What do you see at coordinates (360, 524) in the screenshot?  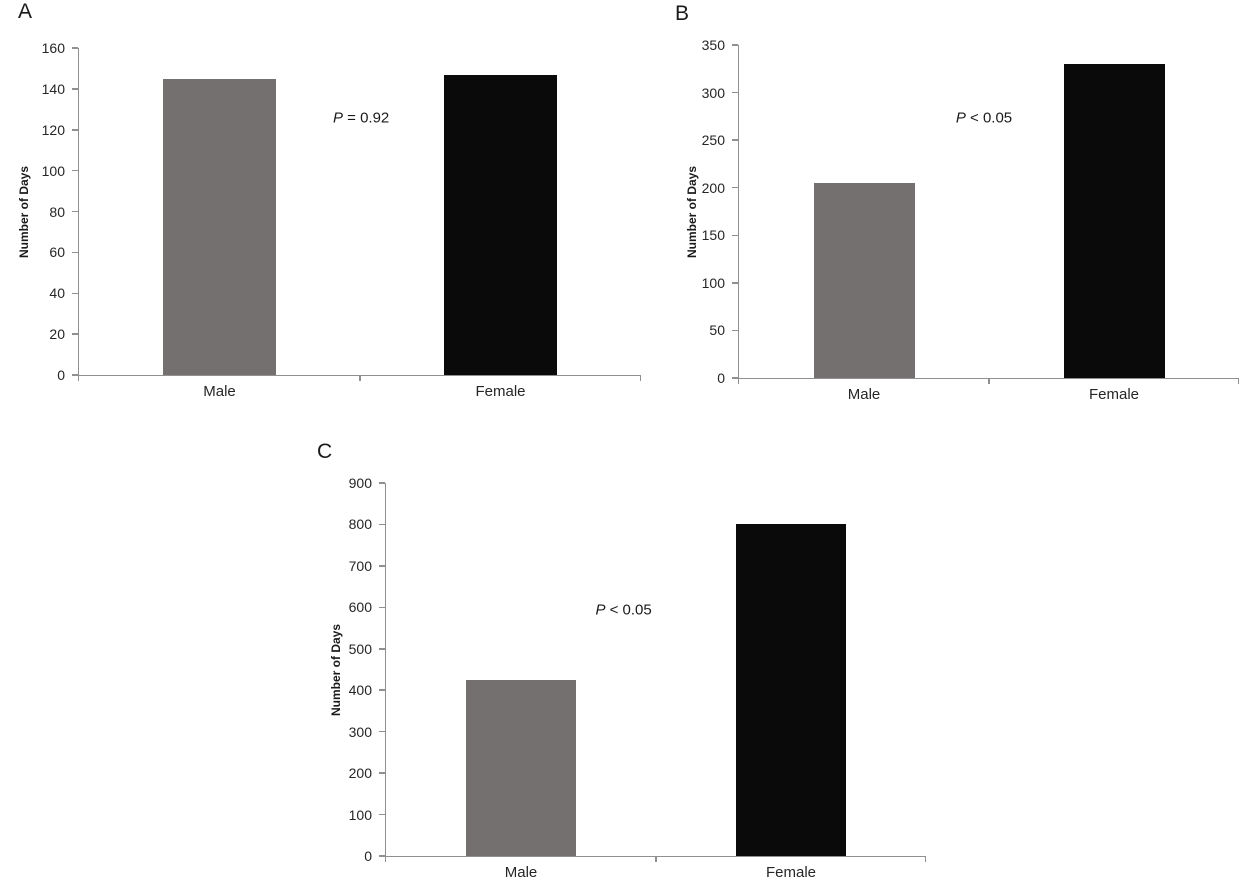 I see `y-tick-label: 800` at bounding box center [360, 524].